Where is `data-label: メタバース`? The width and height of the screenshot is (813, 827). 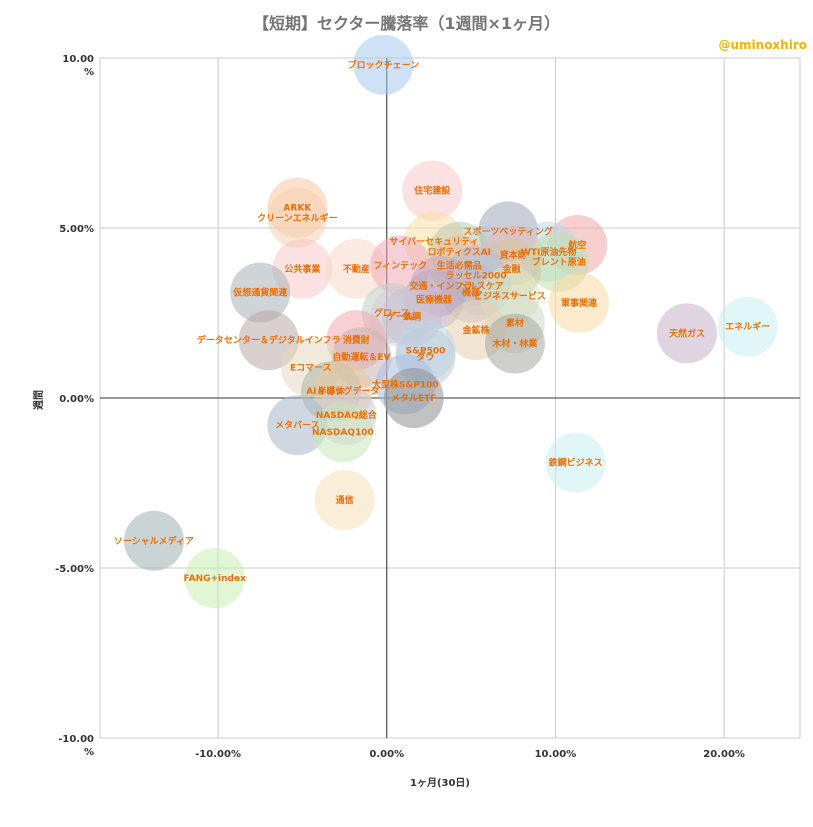
data-label: メタバース is located at coordinates (297, 425).